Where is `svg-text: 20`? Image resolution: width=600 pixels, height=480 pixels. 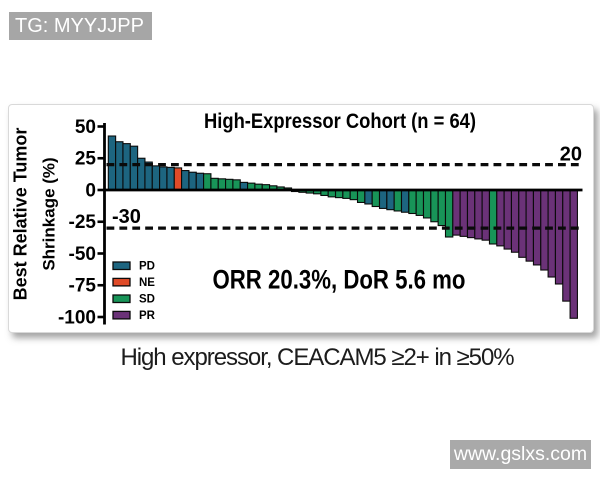
svg-text: 20 is located at coordinates (571, 154).